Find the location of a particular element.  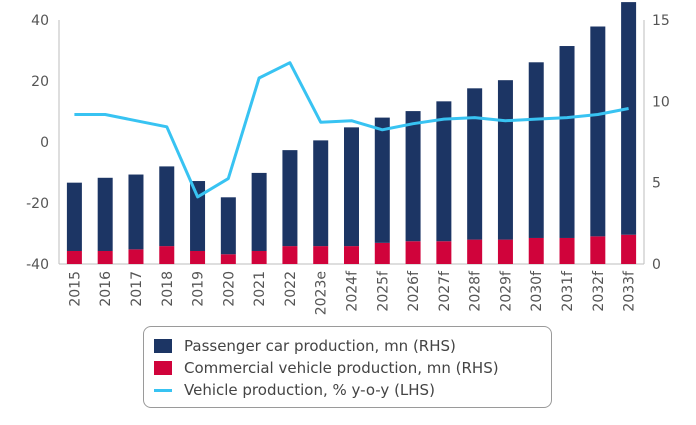

legend-label-passenger: Passenger car production, mn (RHS) is located at coordinates (320, 346).